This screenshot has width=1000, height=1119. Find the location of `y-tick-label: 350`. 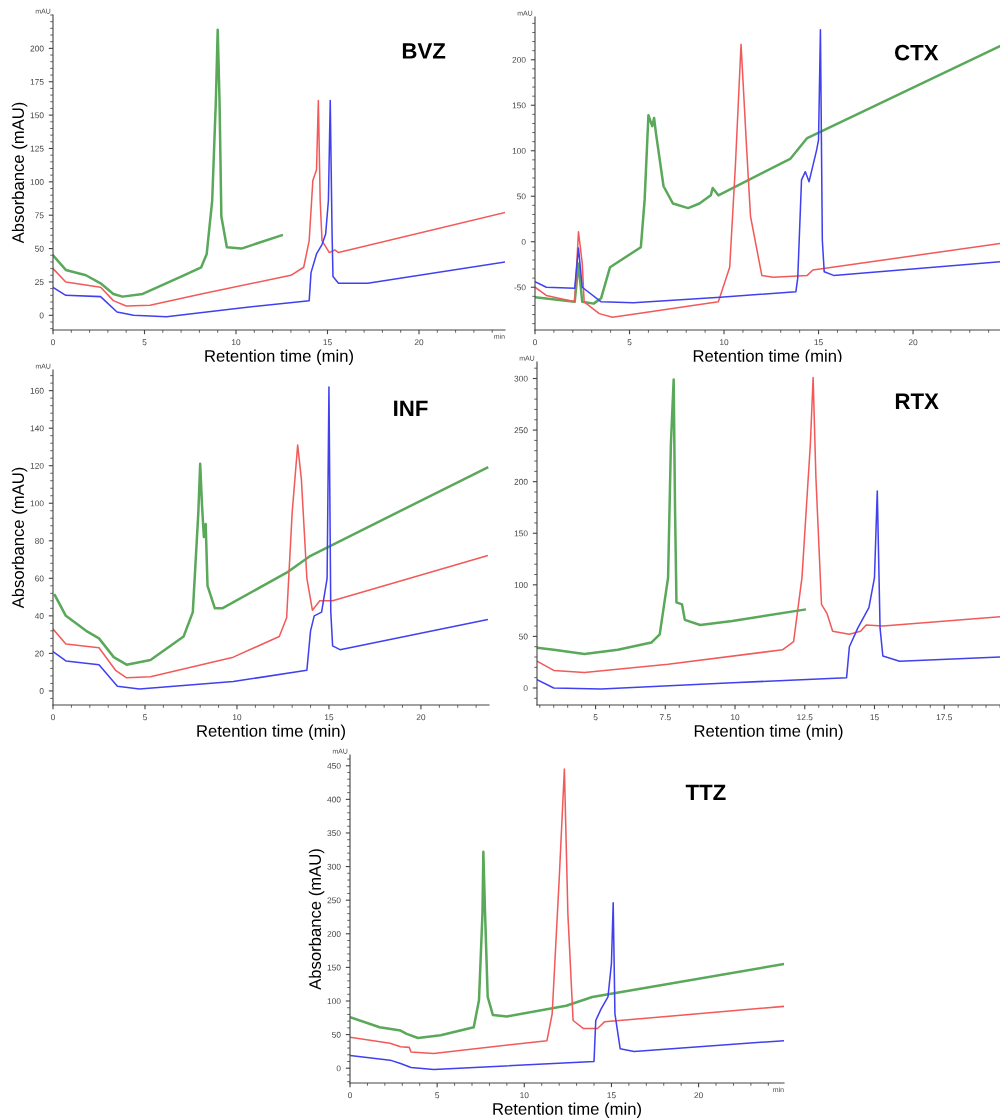

y-tick-label: 350 is located at coordinates (334, 833).